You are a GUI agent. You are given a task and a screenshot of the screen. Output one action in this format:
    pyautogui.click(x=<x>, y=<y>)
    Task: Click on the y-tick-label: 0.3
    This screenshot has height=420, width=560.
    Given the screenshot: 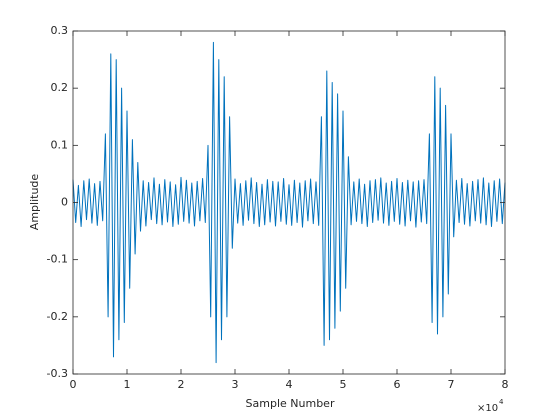 What is the action you would take?
    pyautogui.click(x=60, y=30)
    